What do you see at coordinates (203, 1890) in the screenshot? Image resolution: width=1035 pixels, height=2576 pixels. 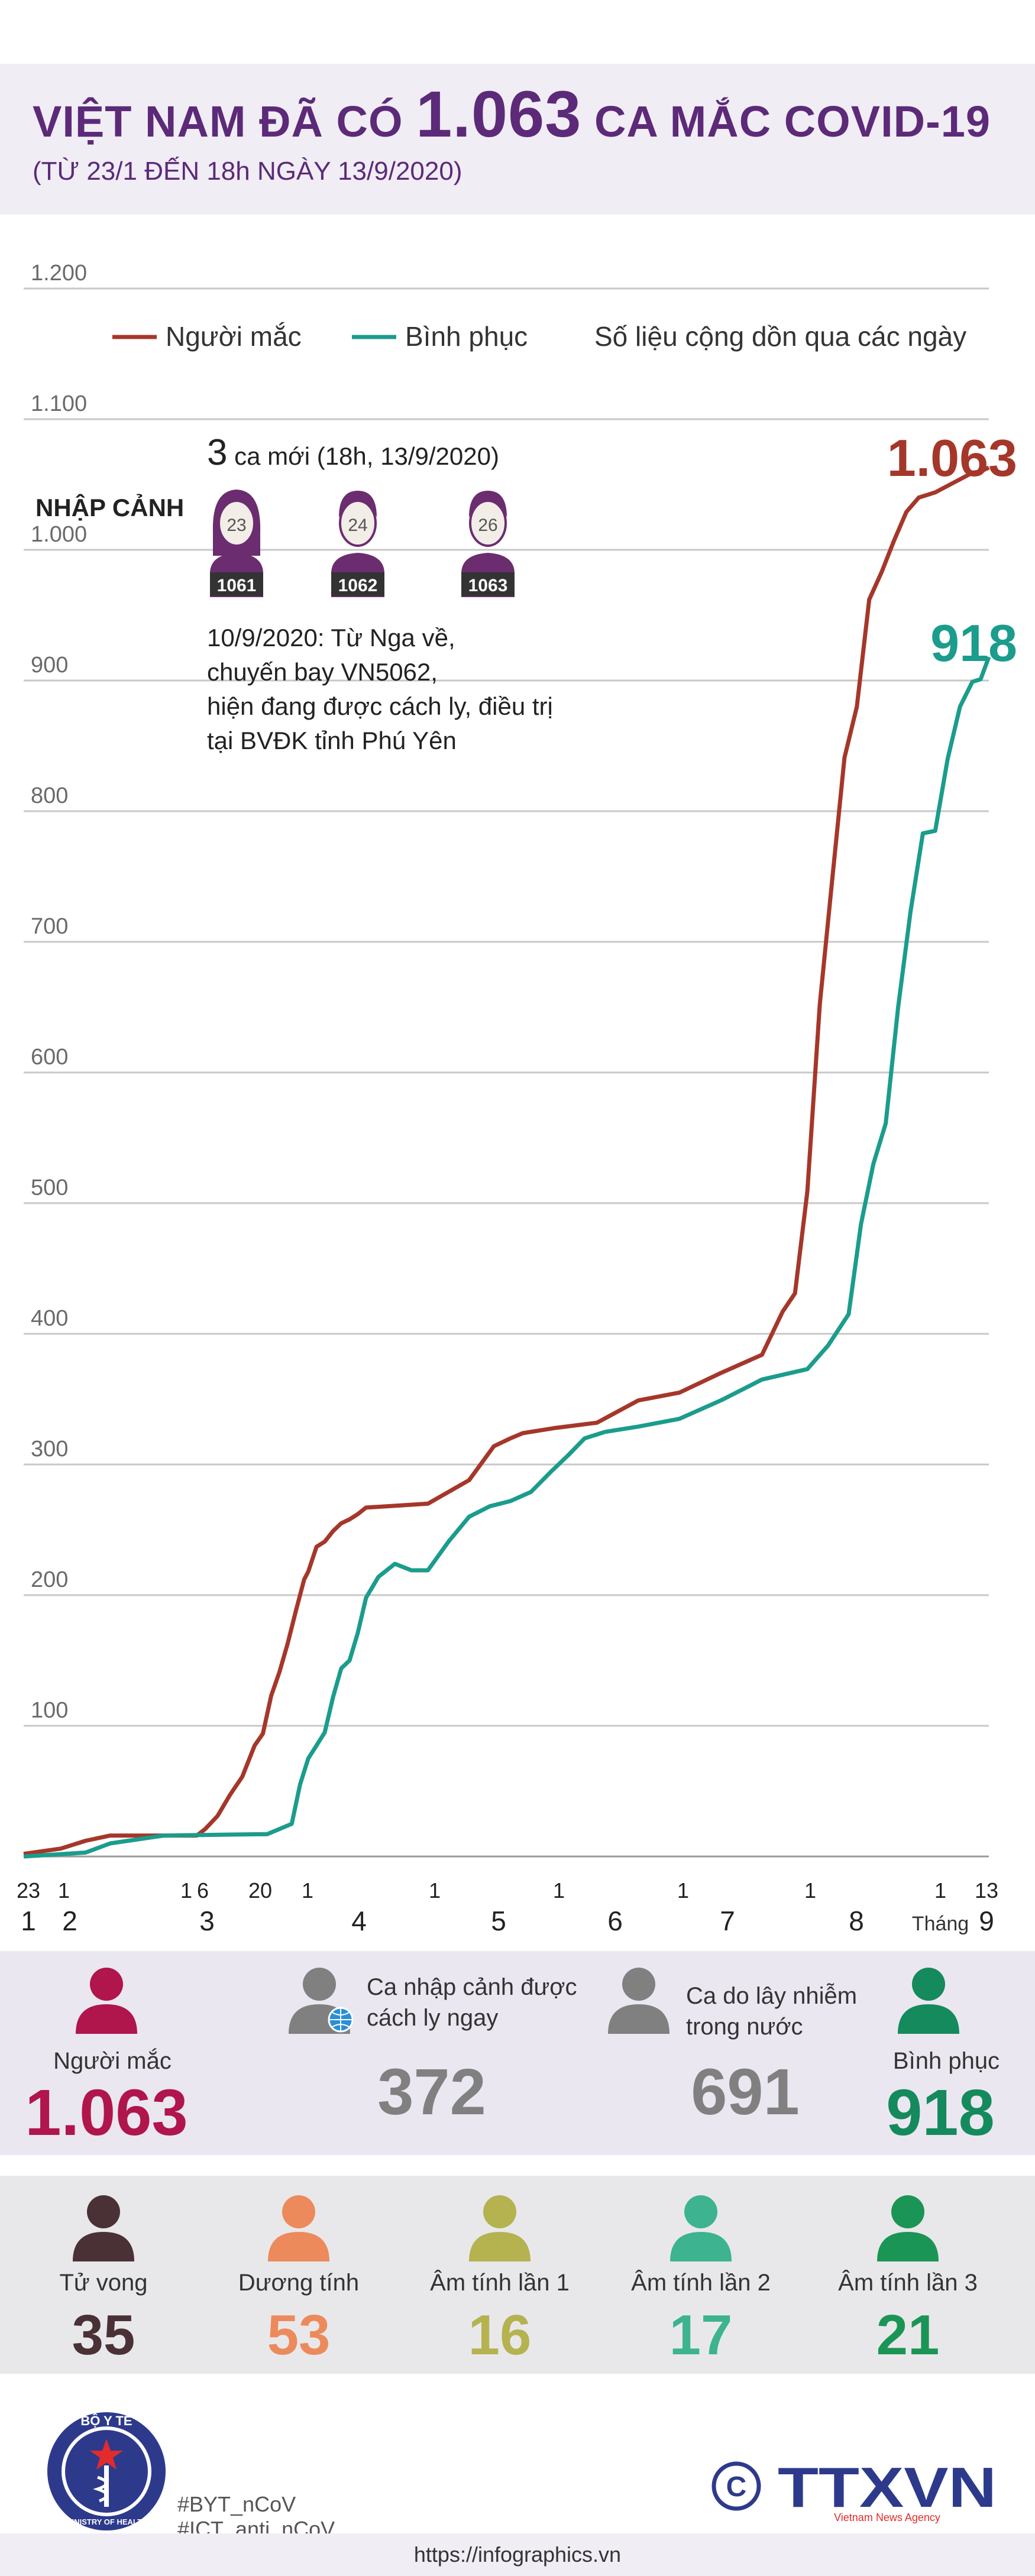 I see `x-tick-day: 6` at bounding box center [203, 1890].